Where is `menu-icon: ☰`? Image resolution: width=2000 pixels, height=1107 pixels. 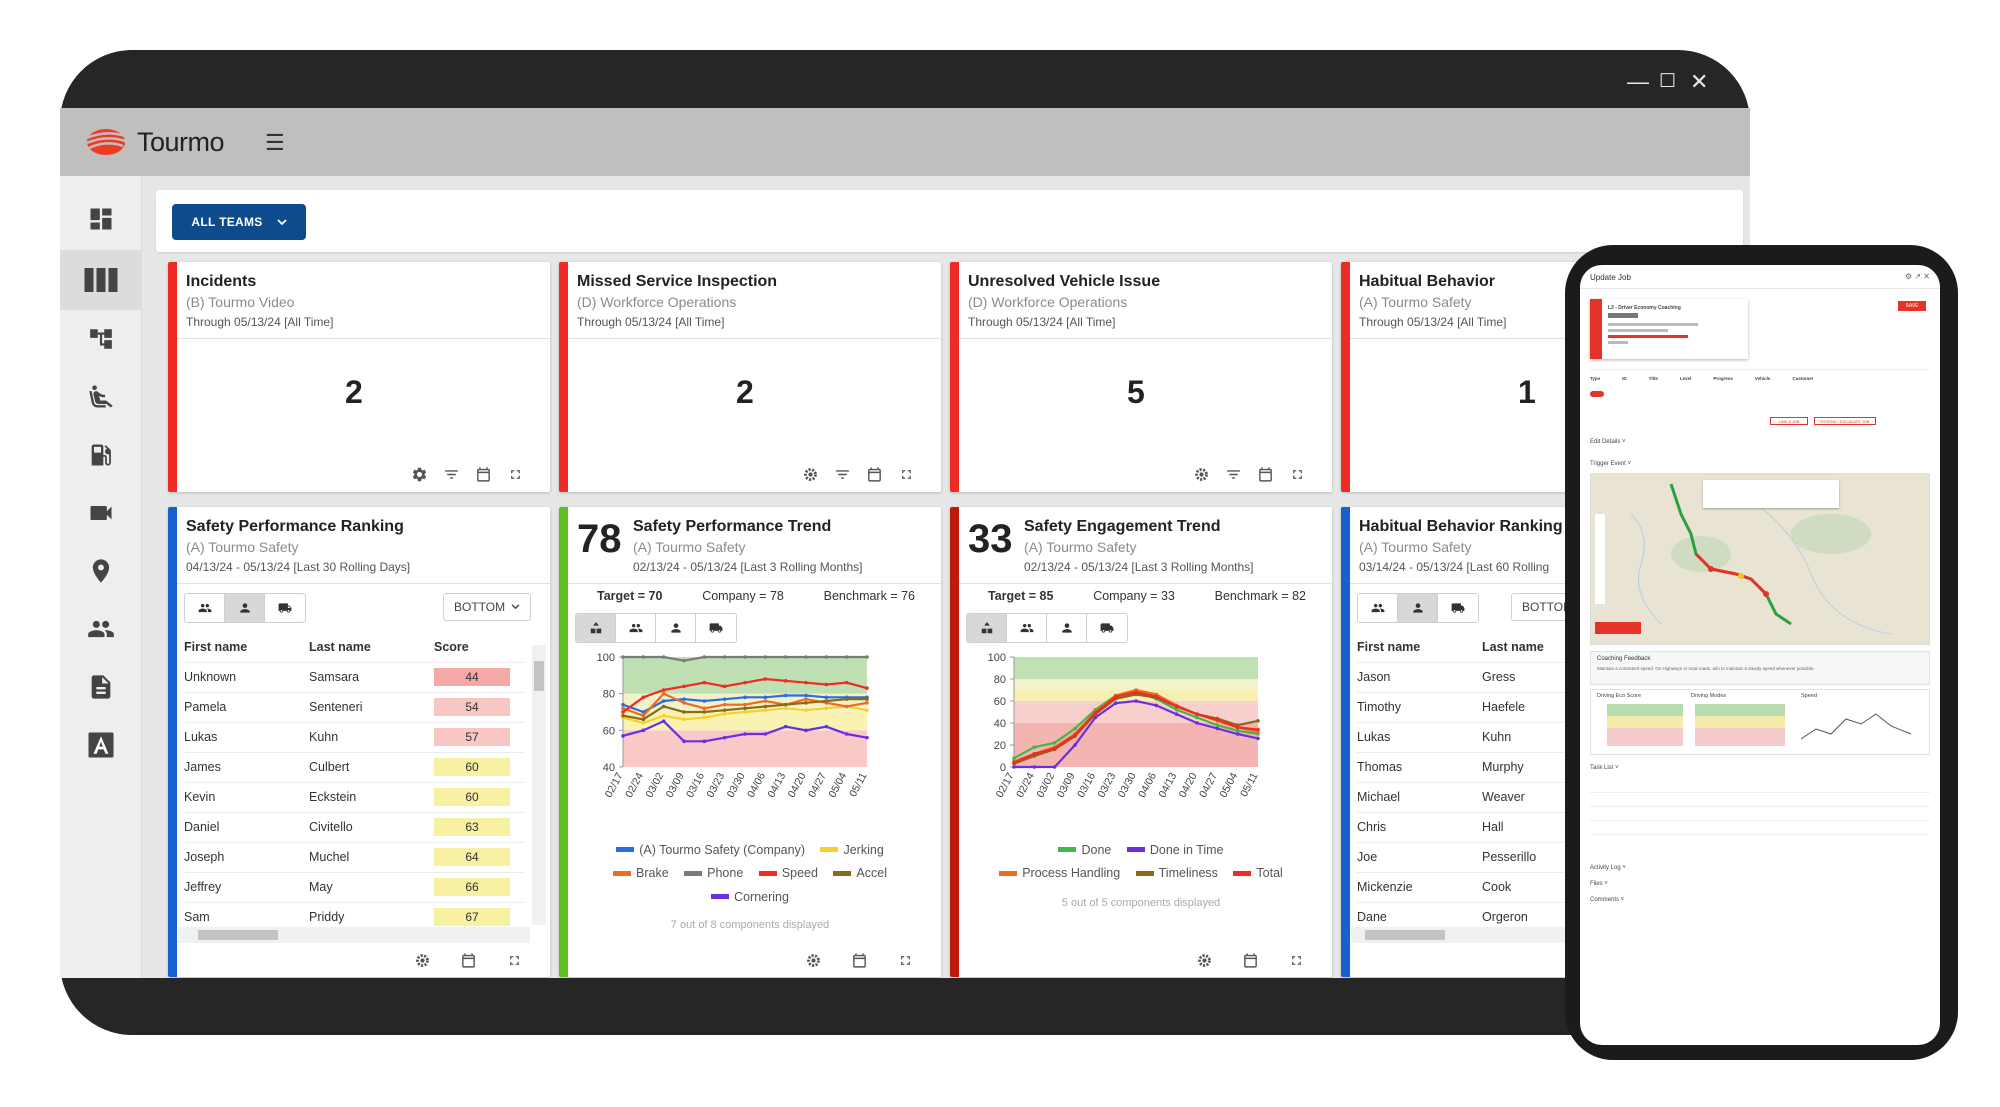 menu-icon: ☰ is located at coordinates (275, 142).